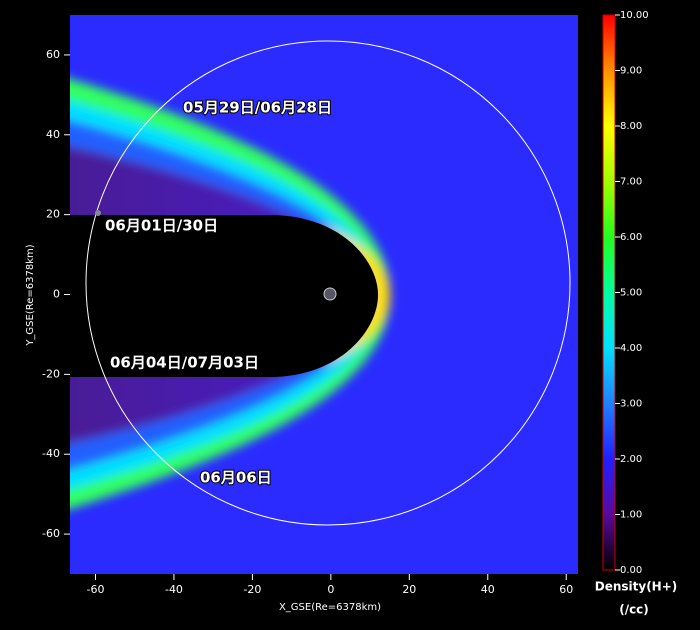  Describe the element at coordinates (631, 348) in the screenshot. I see `colorbar-tick-label: 4.00` at that location.